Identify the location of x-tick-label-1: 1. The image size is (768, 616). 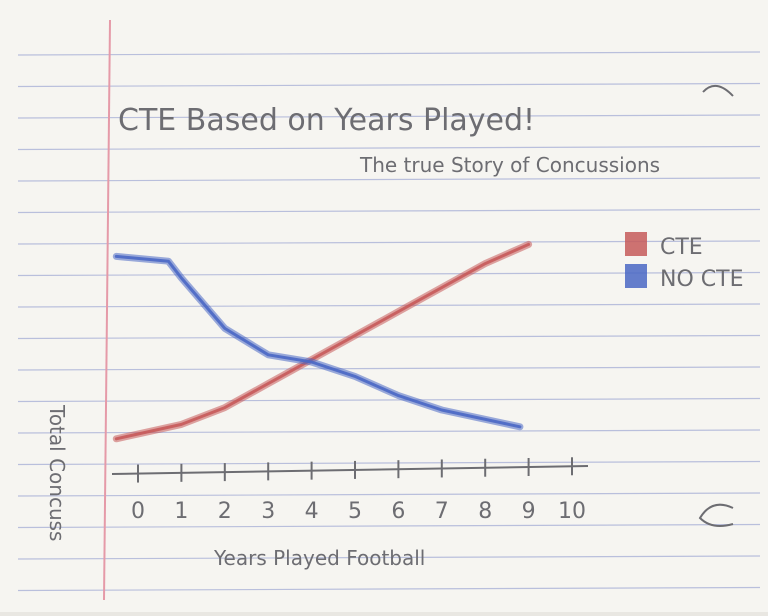
(181, 511).